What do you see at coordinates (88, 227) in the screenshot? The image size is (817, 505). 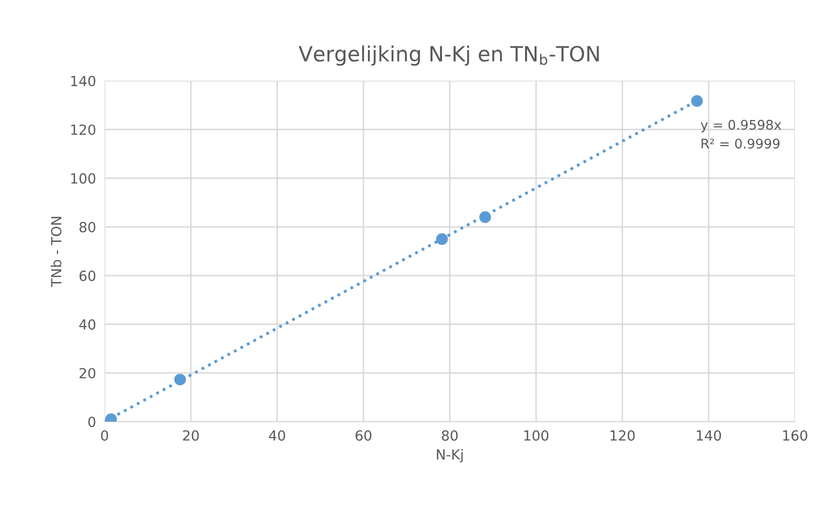 I see `y-tick-label: 80` at bounding box center [88, 227].